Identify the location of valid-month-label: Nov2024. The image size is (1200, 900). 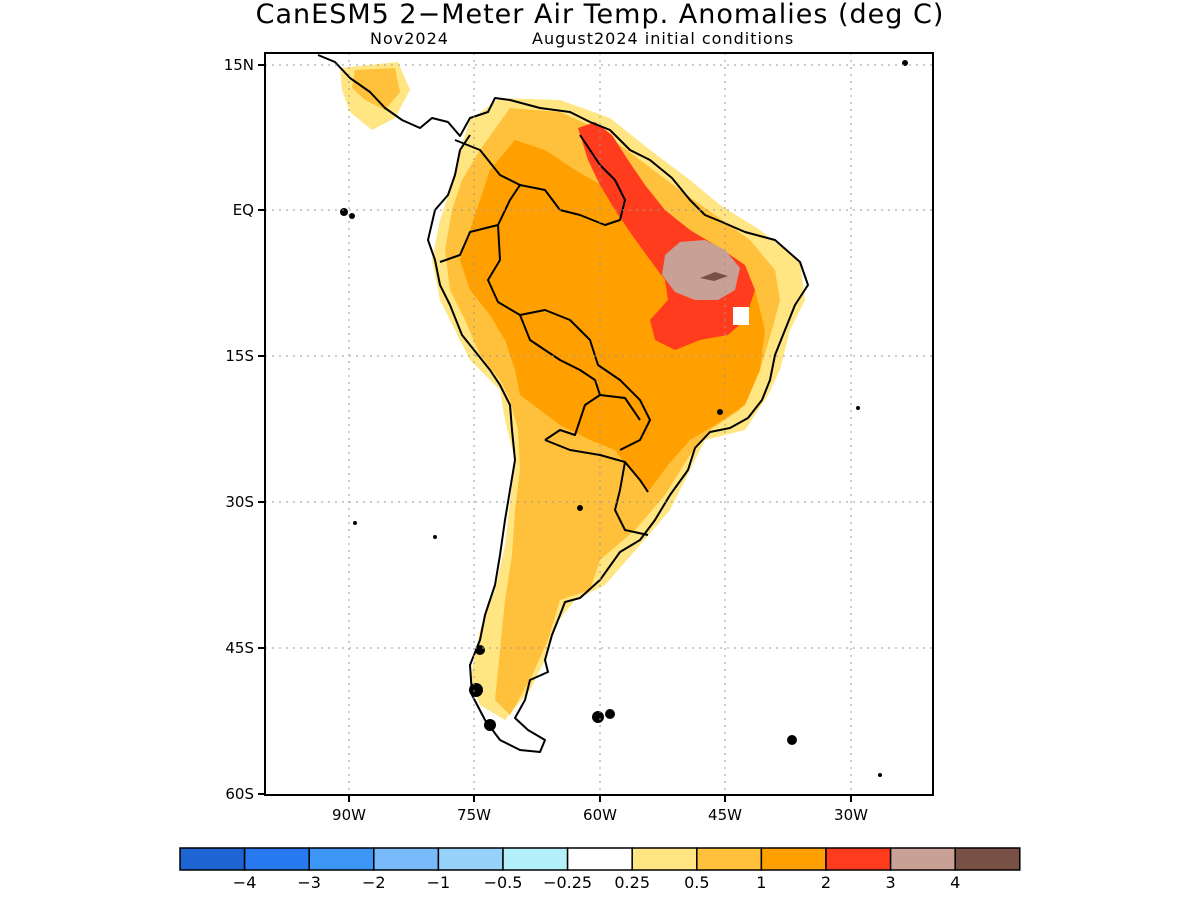
(409, 38).